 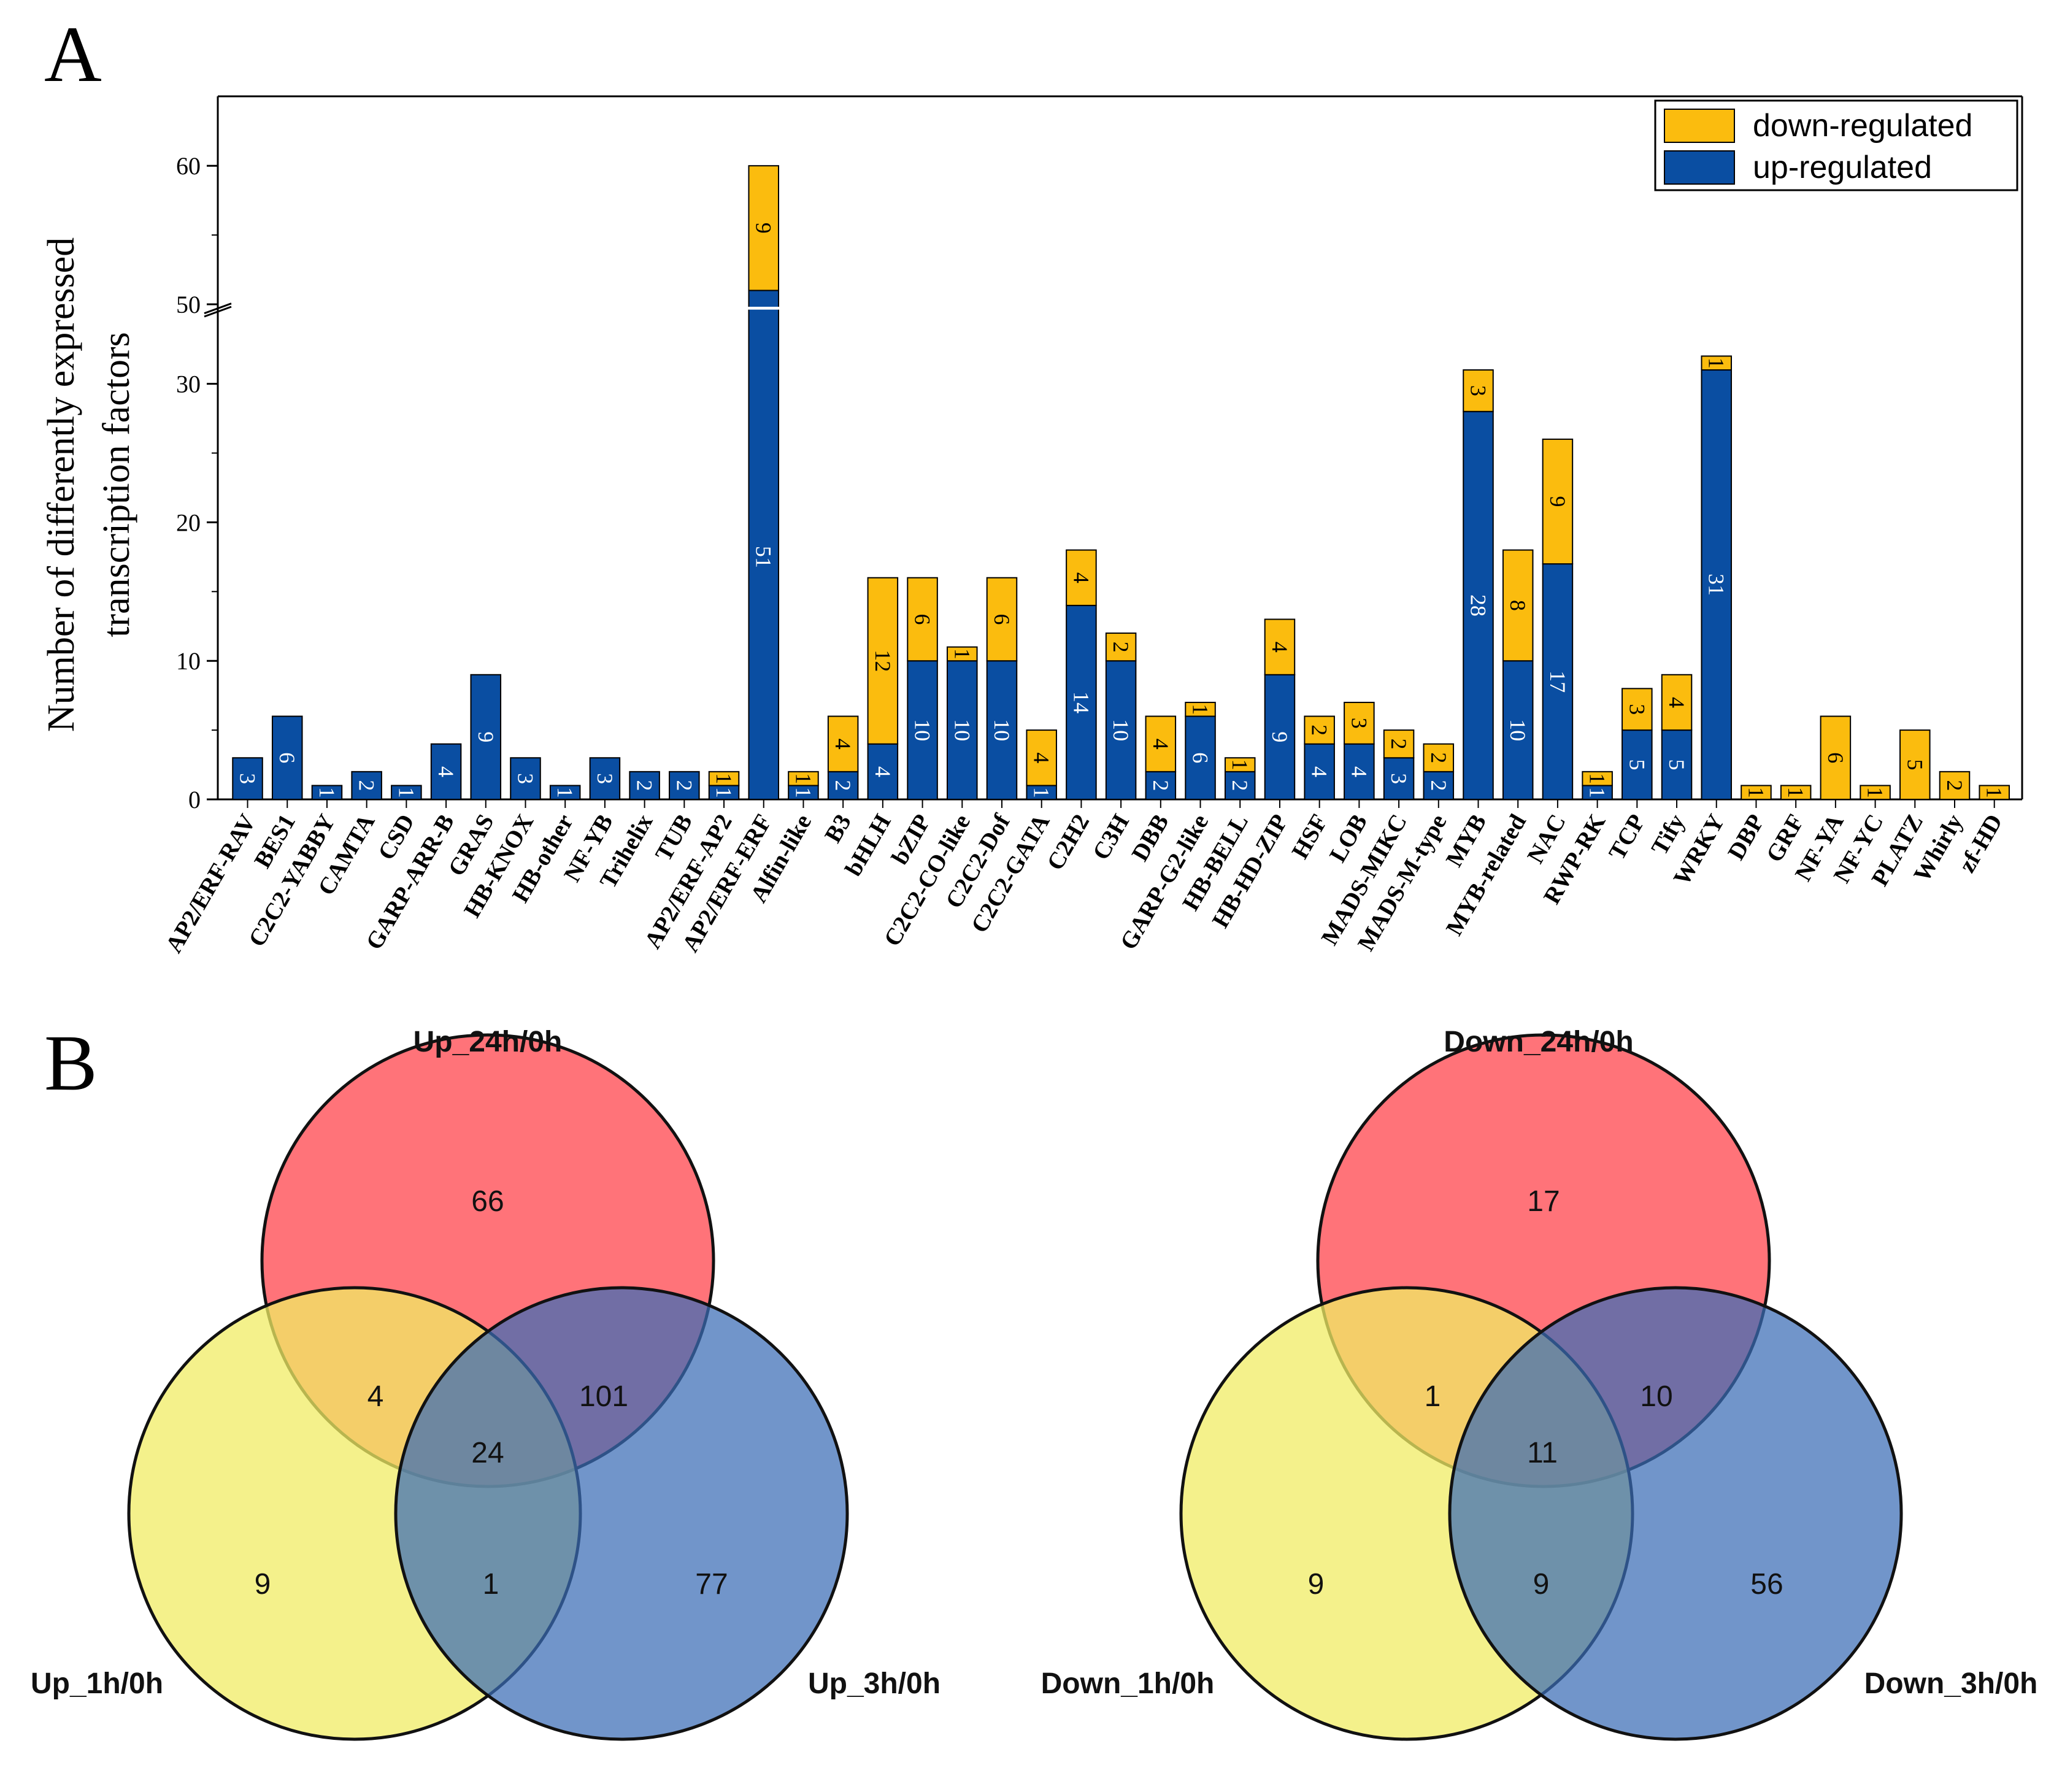 I want to click on bar-down-b3, so click(x=843, y=744).